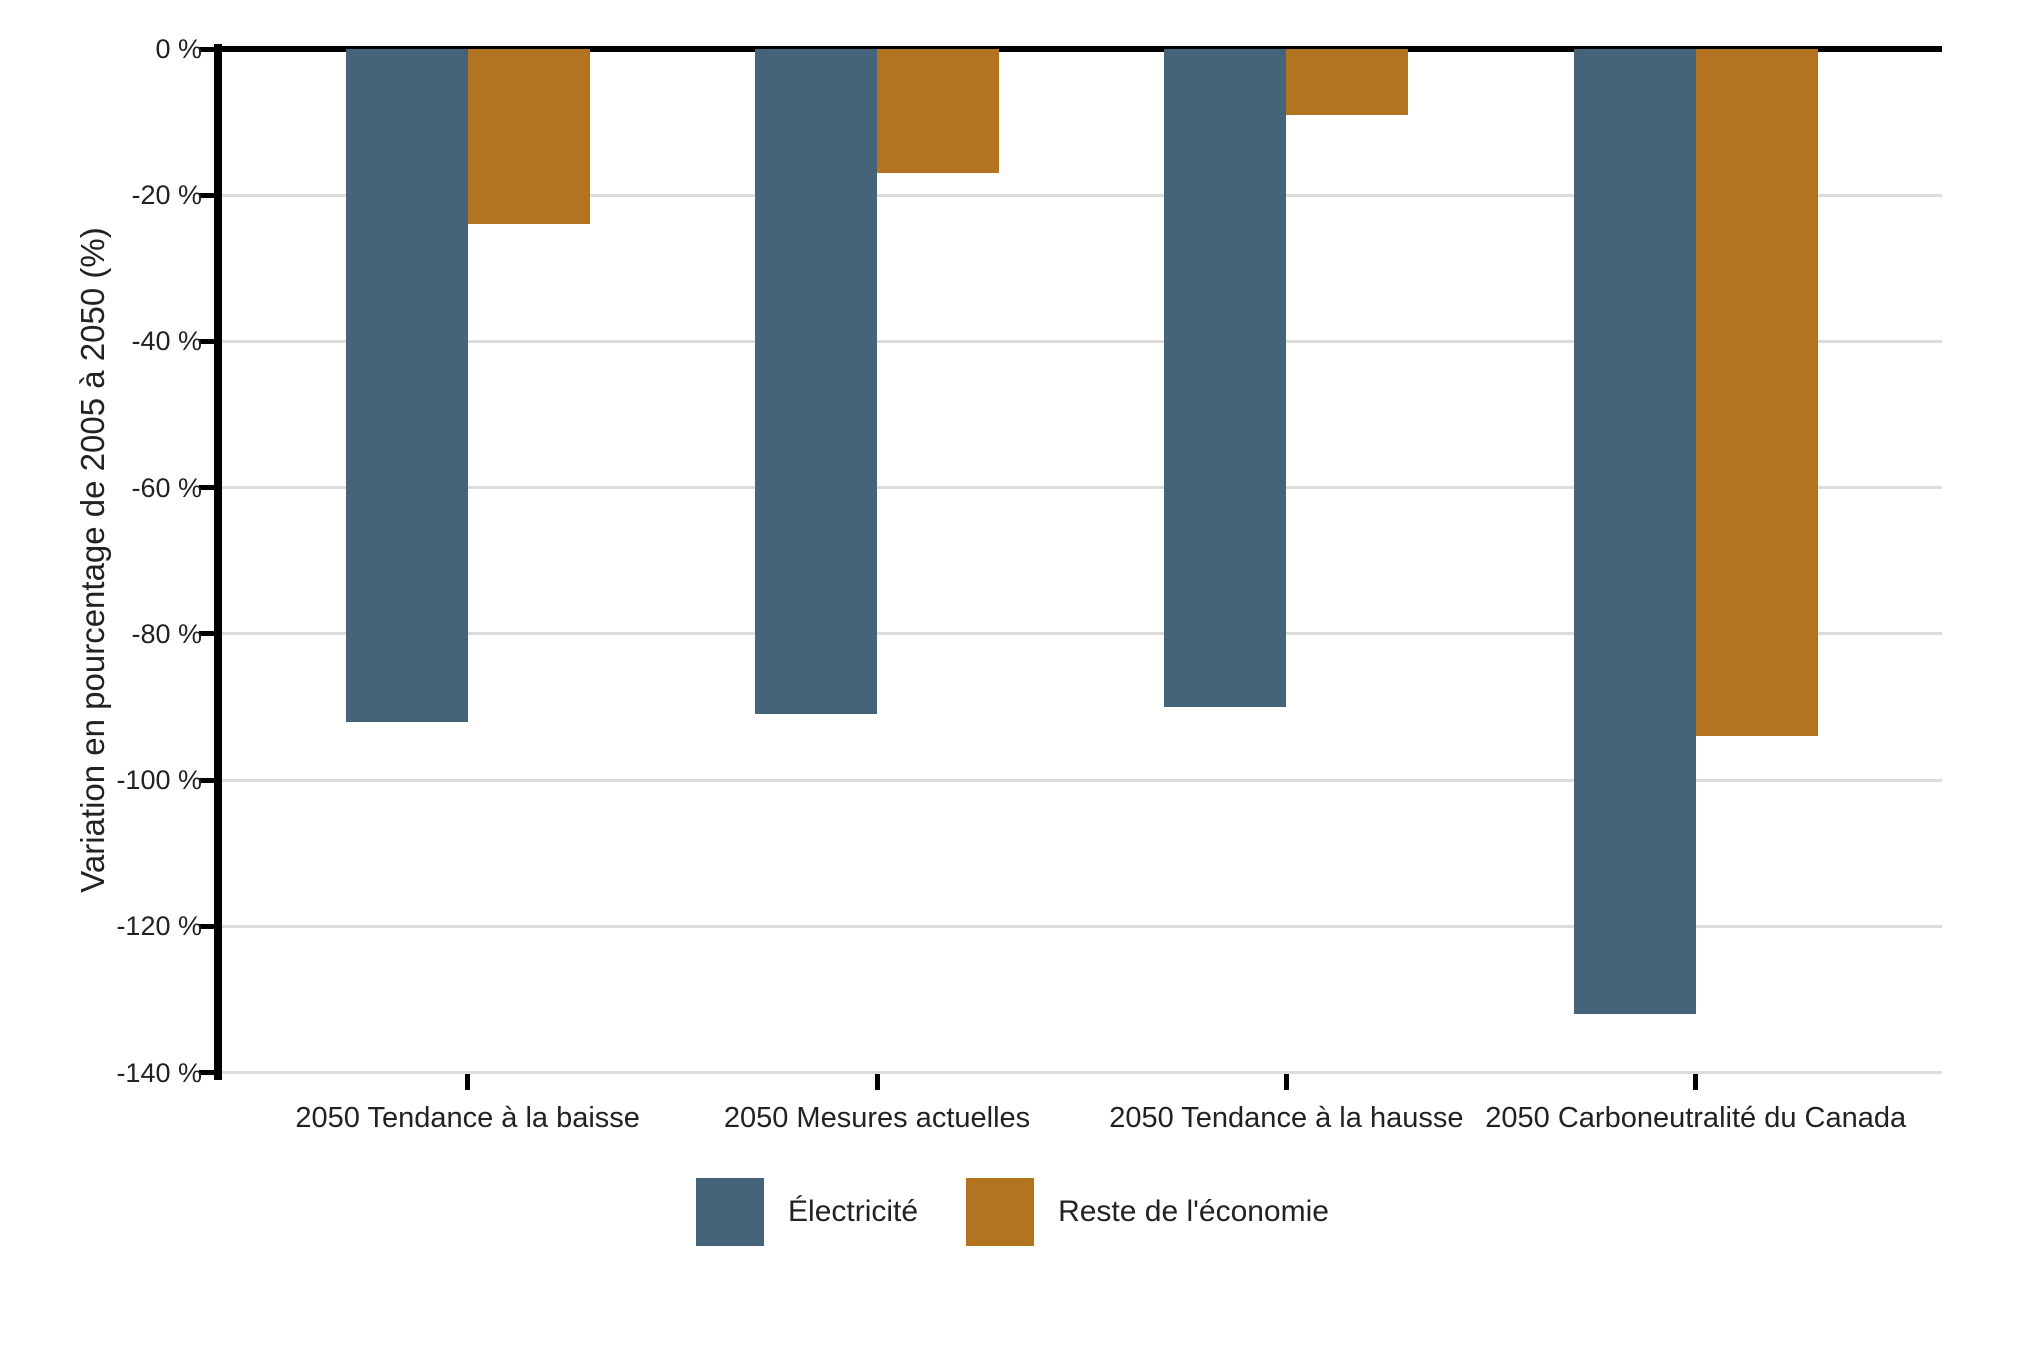 Image resolution: width=2025 pixels, height=1350 pixels. I want to click on zero-baseline, so click(1078, 49).